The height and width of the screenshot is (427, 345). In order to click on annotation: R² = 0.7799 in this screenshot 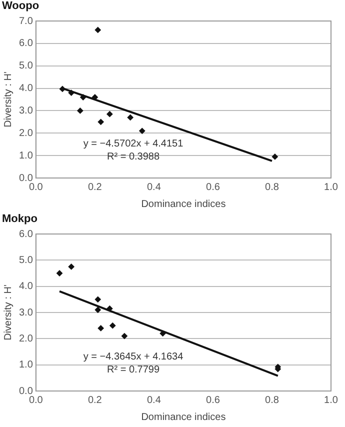, I will do `click(133, 370)`.